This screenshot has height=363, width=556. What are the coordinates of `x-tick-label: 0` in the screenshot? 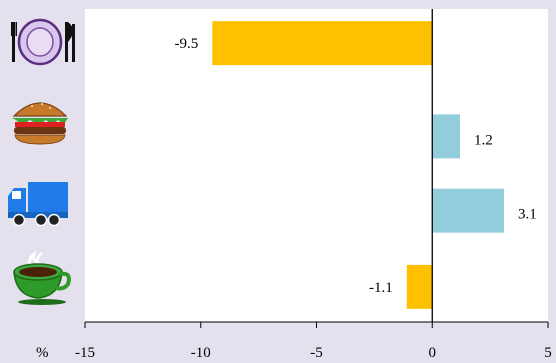 It's located at (433, 353).